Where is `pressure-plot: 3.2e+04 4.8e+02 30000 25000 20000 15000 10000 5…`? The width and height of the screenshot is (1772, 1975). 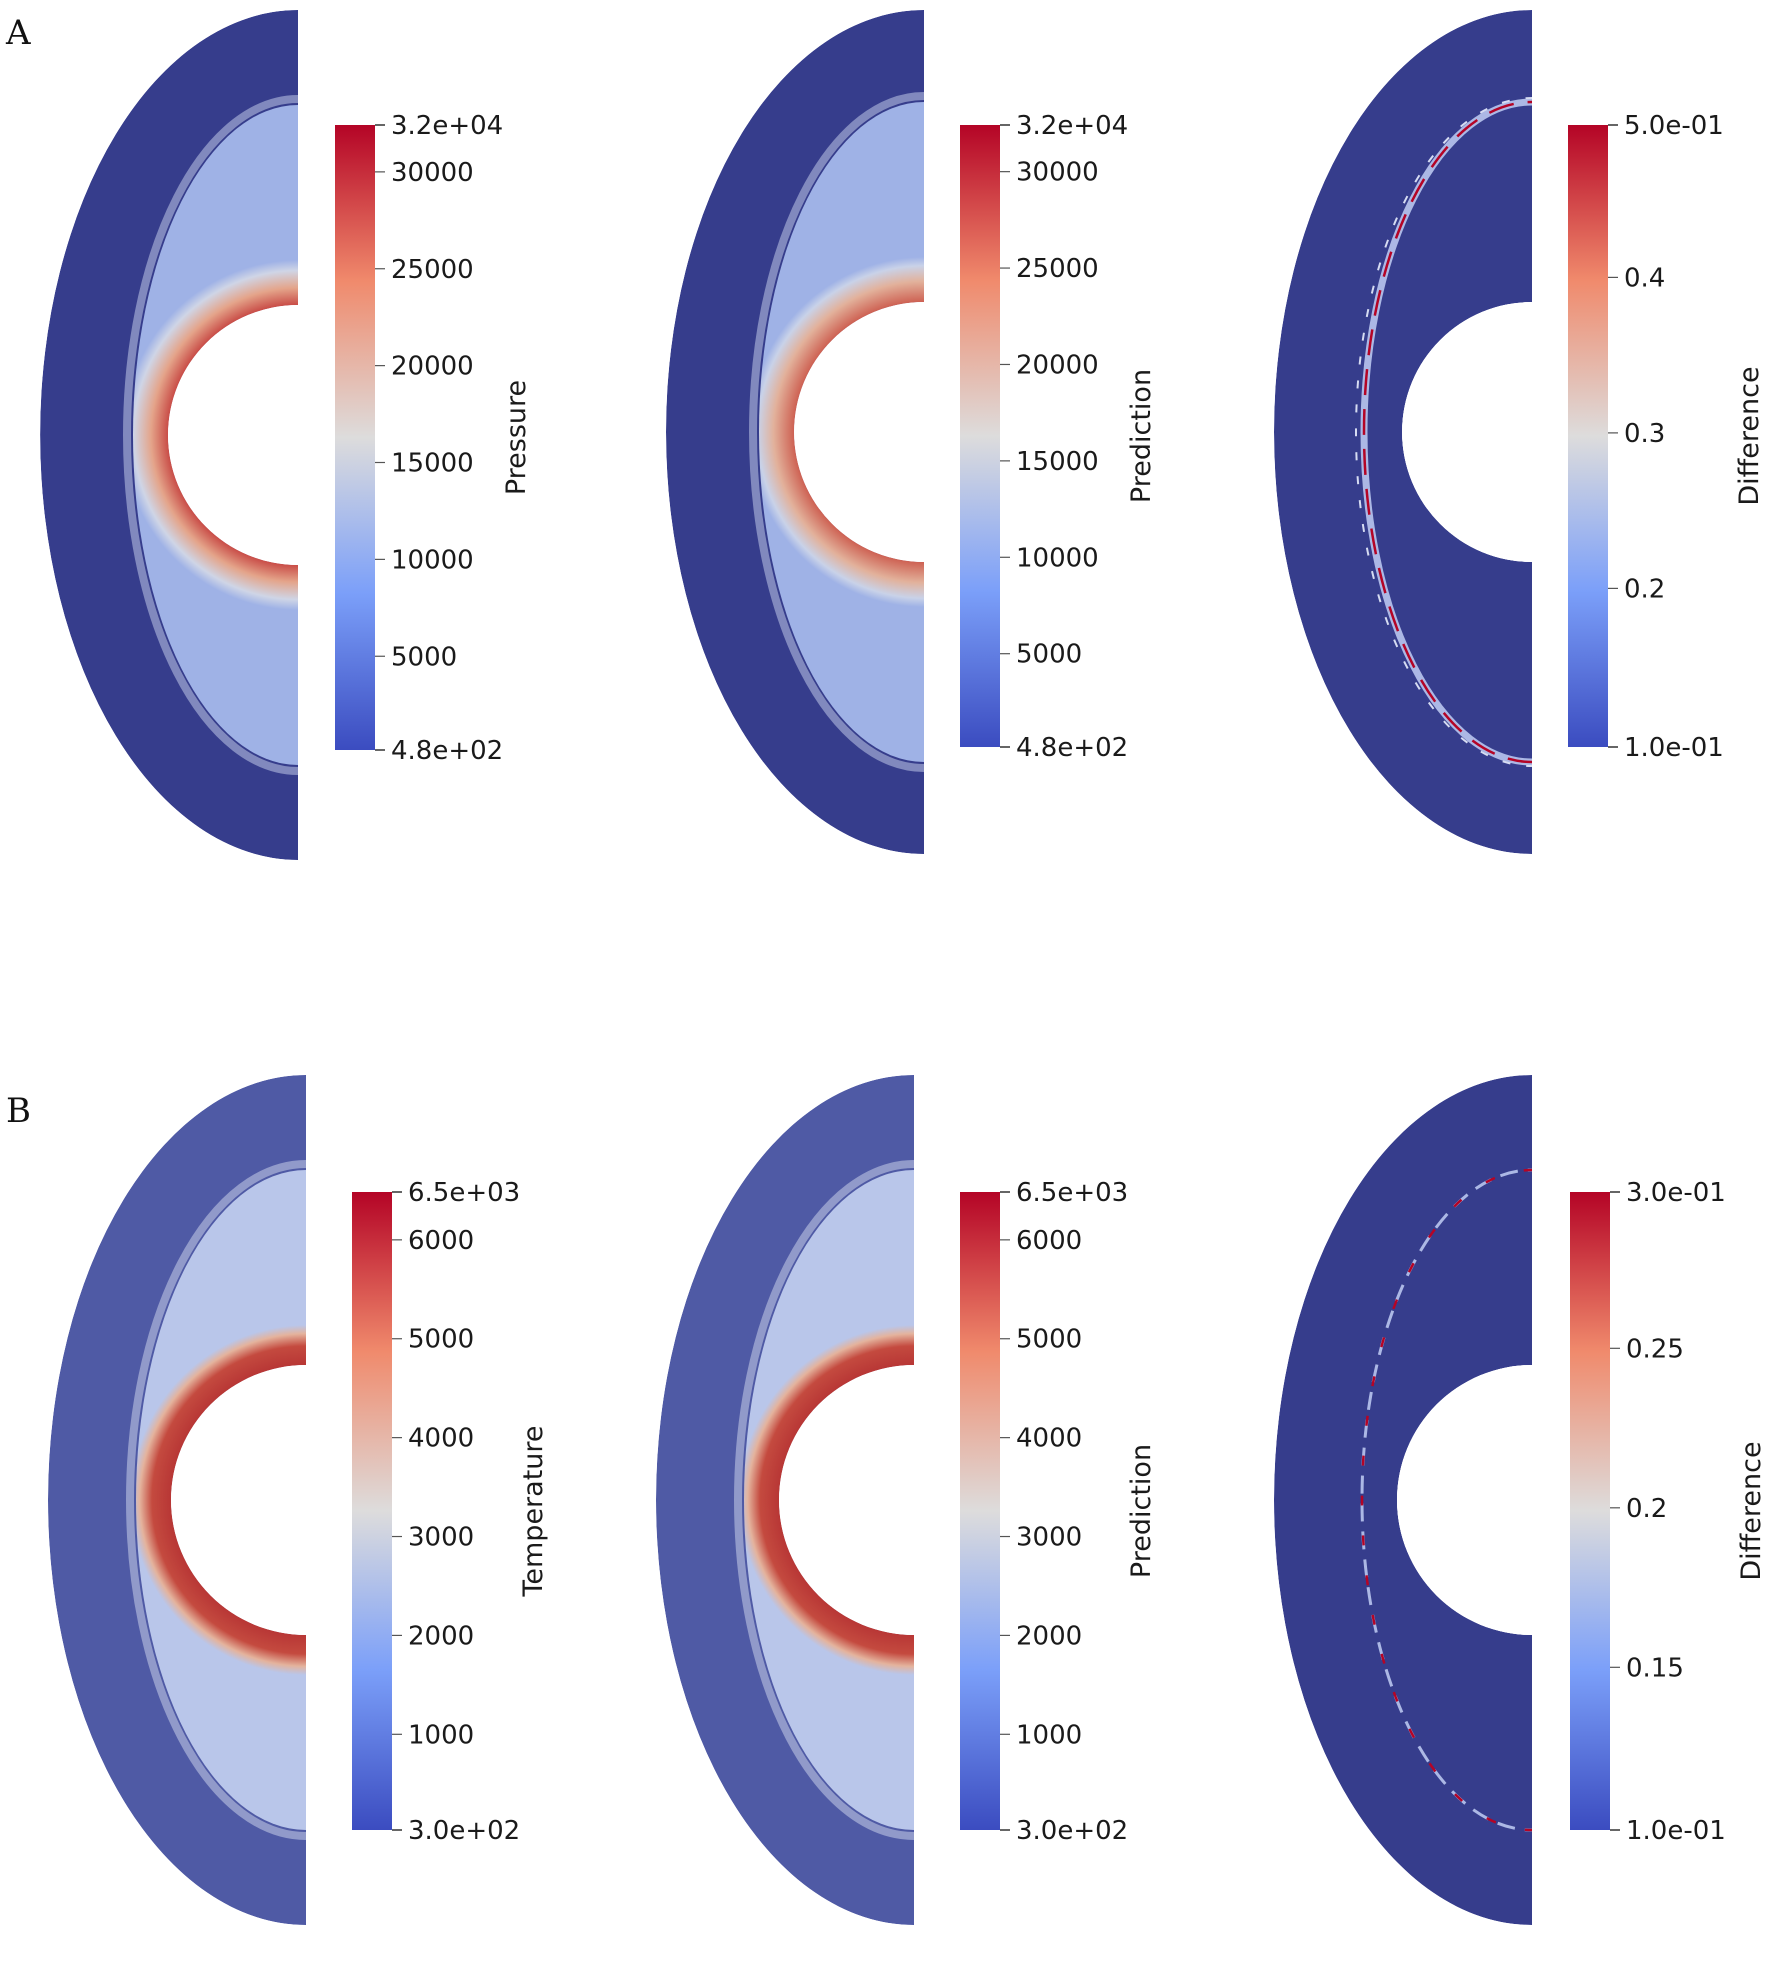 pressure-plot: 3.2e+04 4.8e+02 30000 25000 20000 15000 10000 5… is located at coordinates (286, 435).